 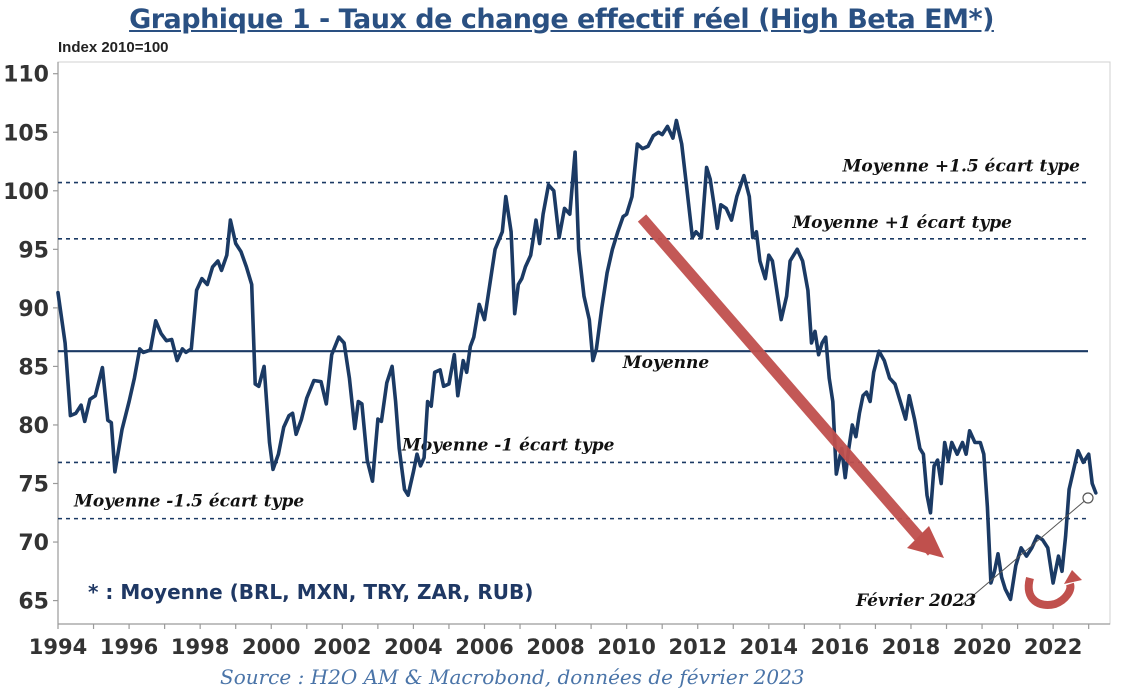 I want to click on trend-arrow, so click(x=787, y=385).